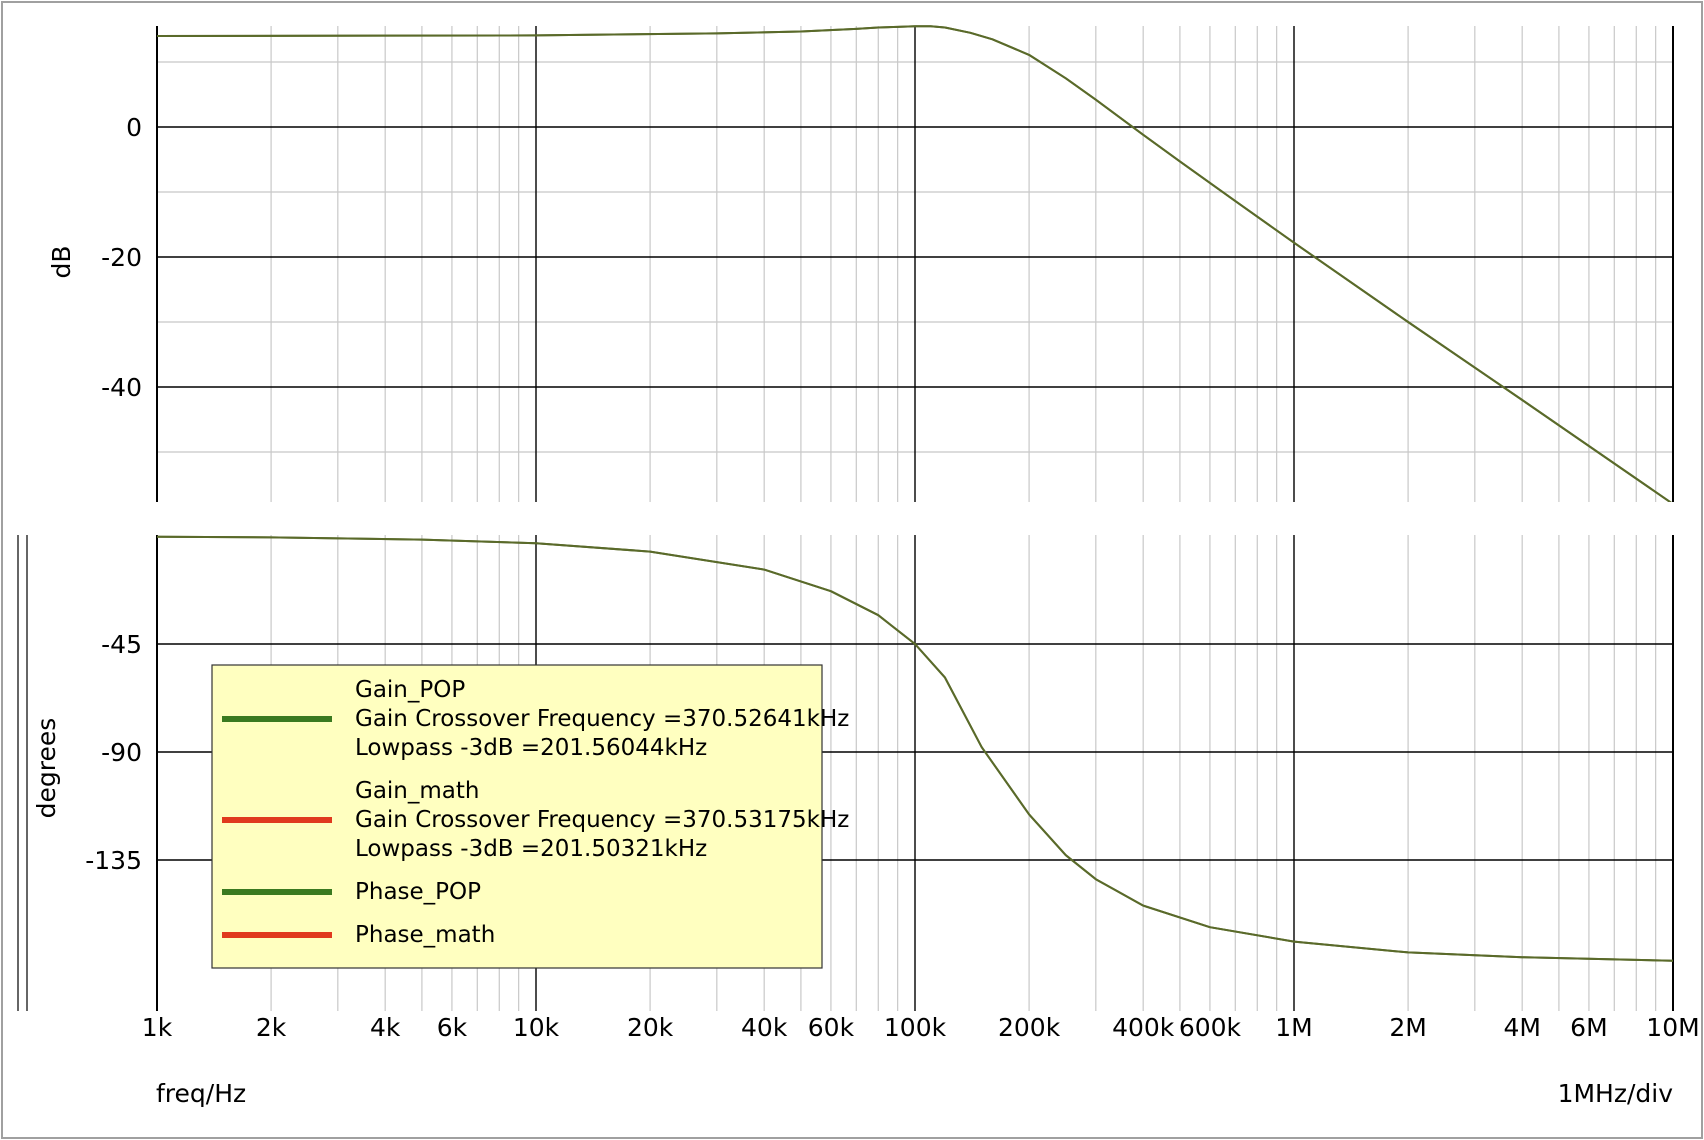 This screenshot has width=1704, height=1140. I want to click on x-tick-label: 600k, so click(1210, 1027).